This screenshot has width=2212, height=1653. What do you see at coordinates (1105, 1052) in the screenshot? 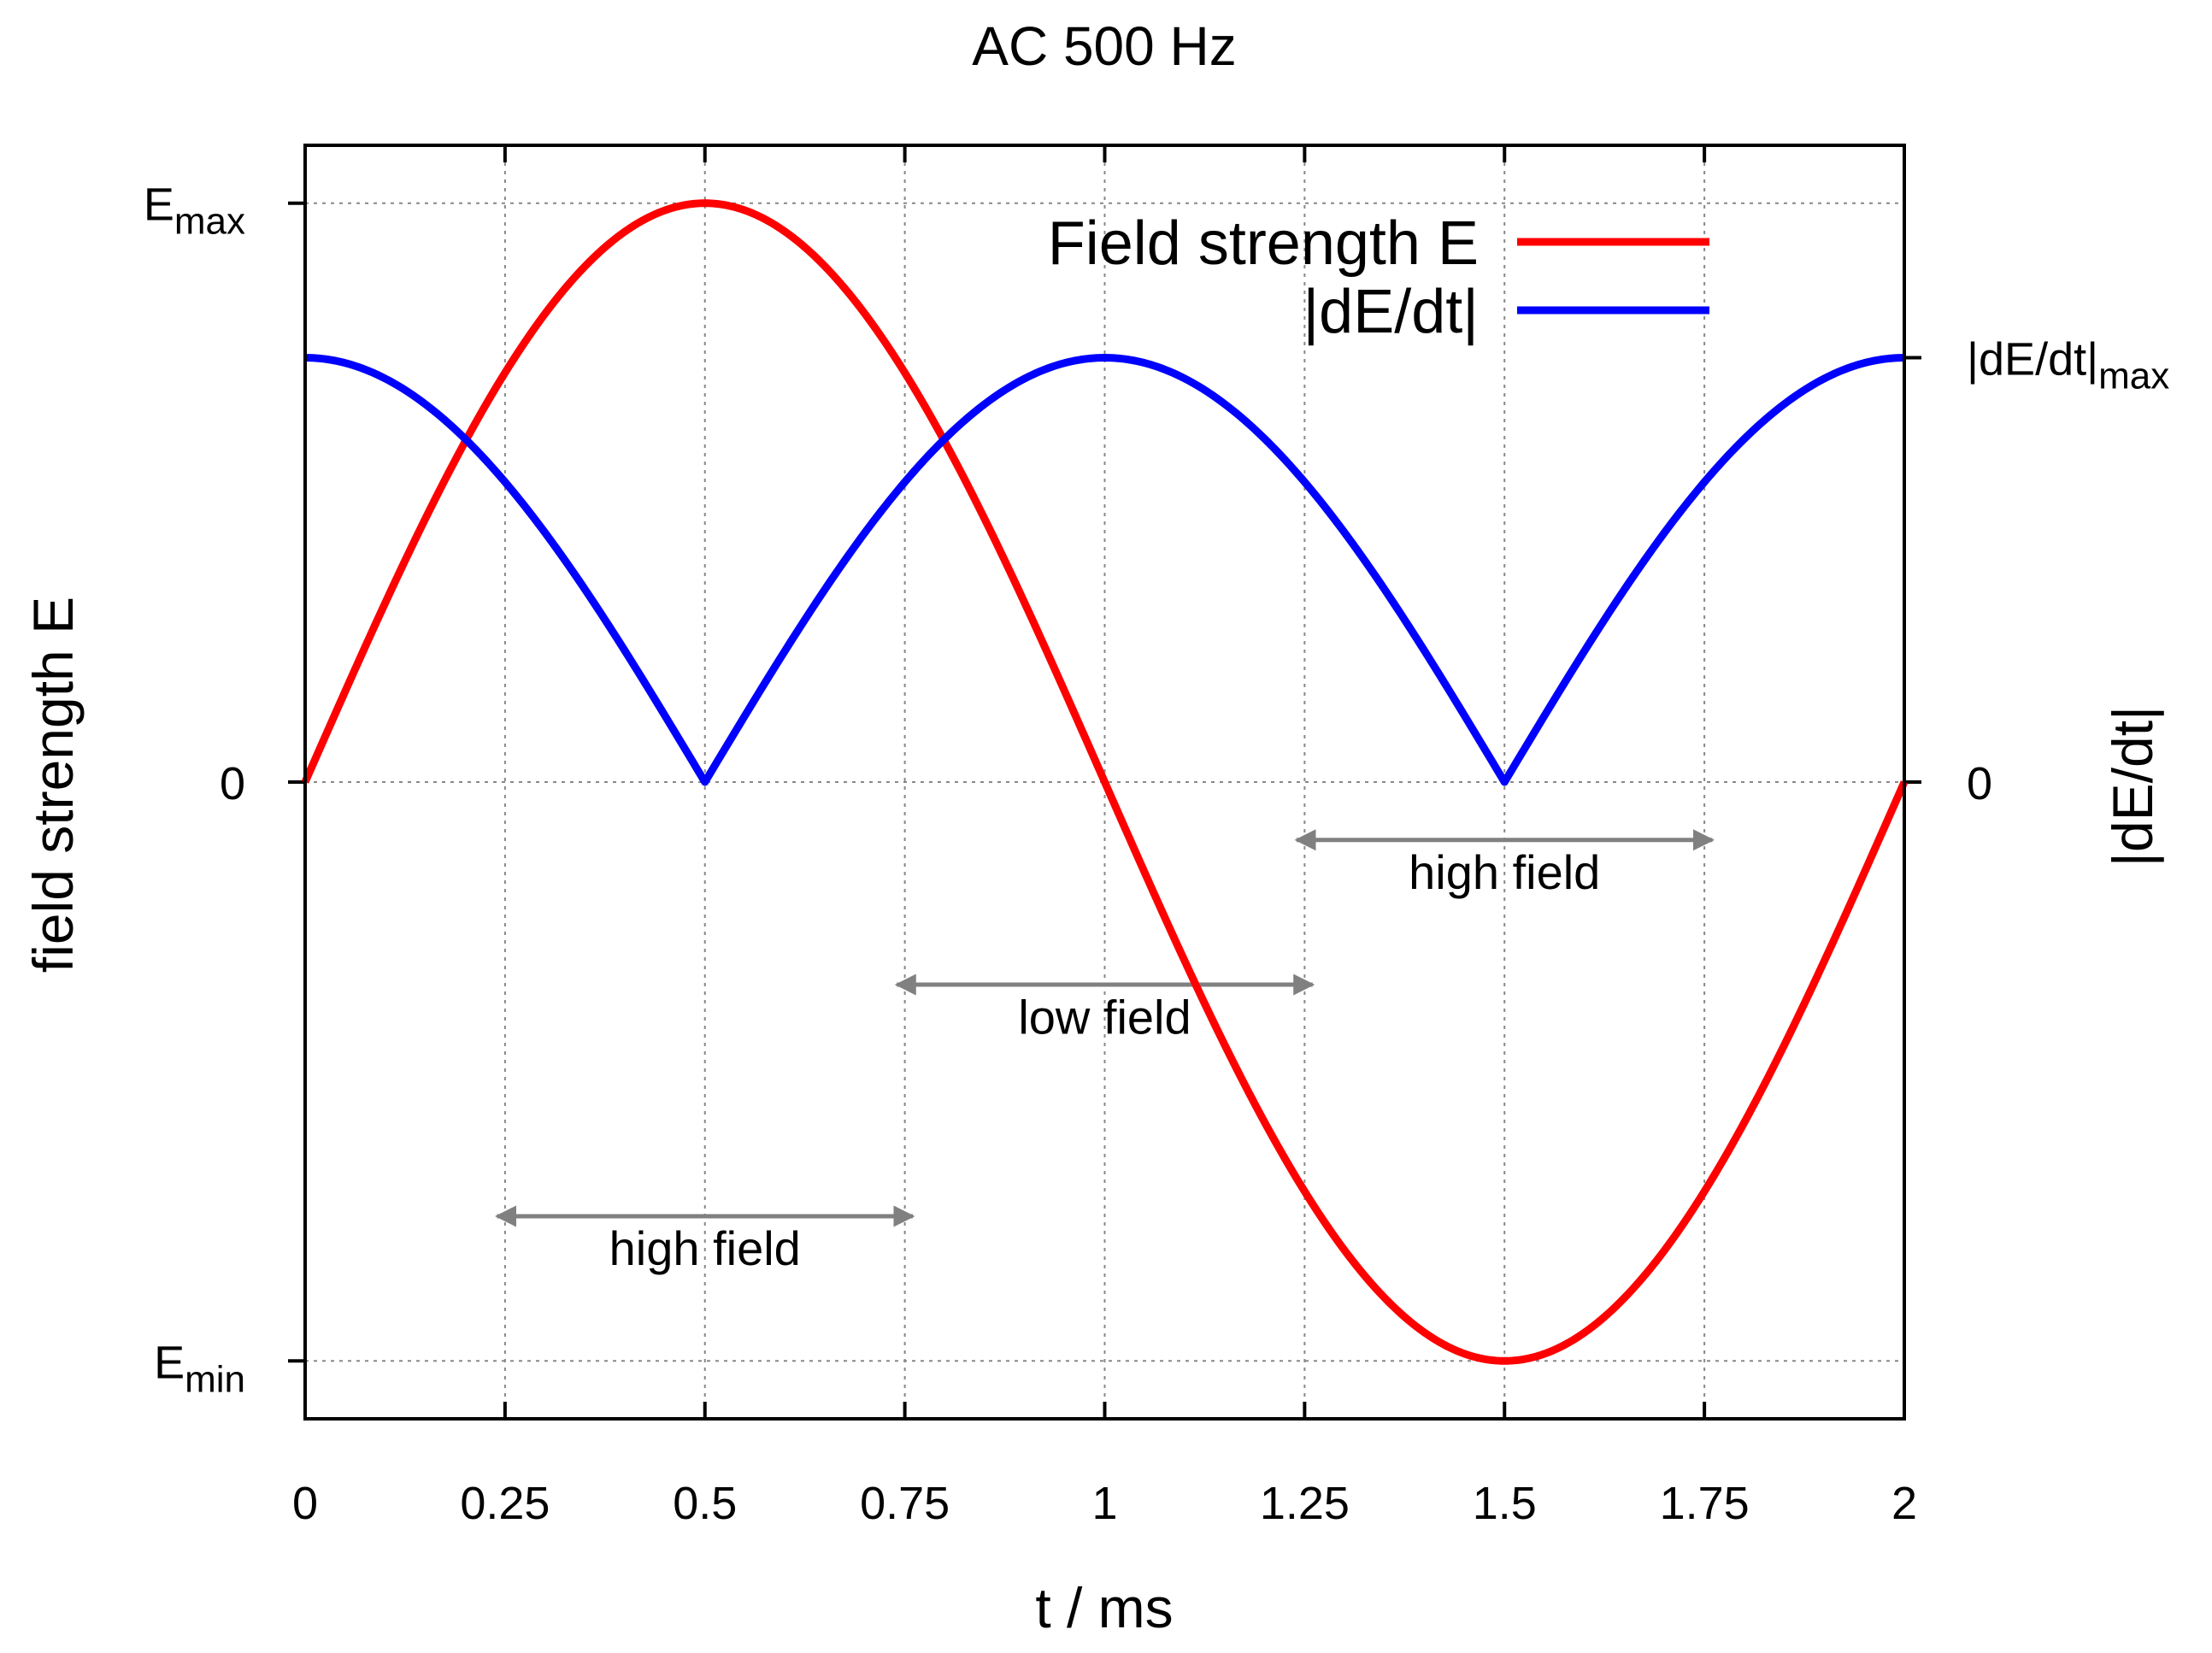
I see `annotations: high field low field high field` at bounding box center [1105, 1052].